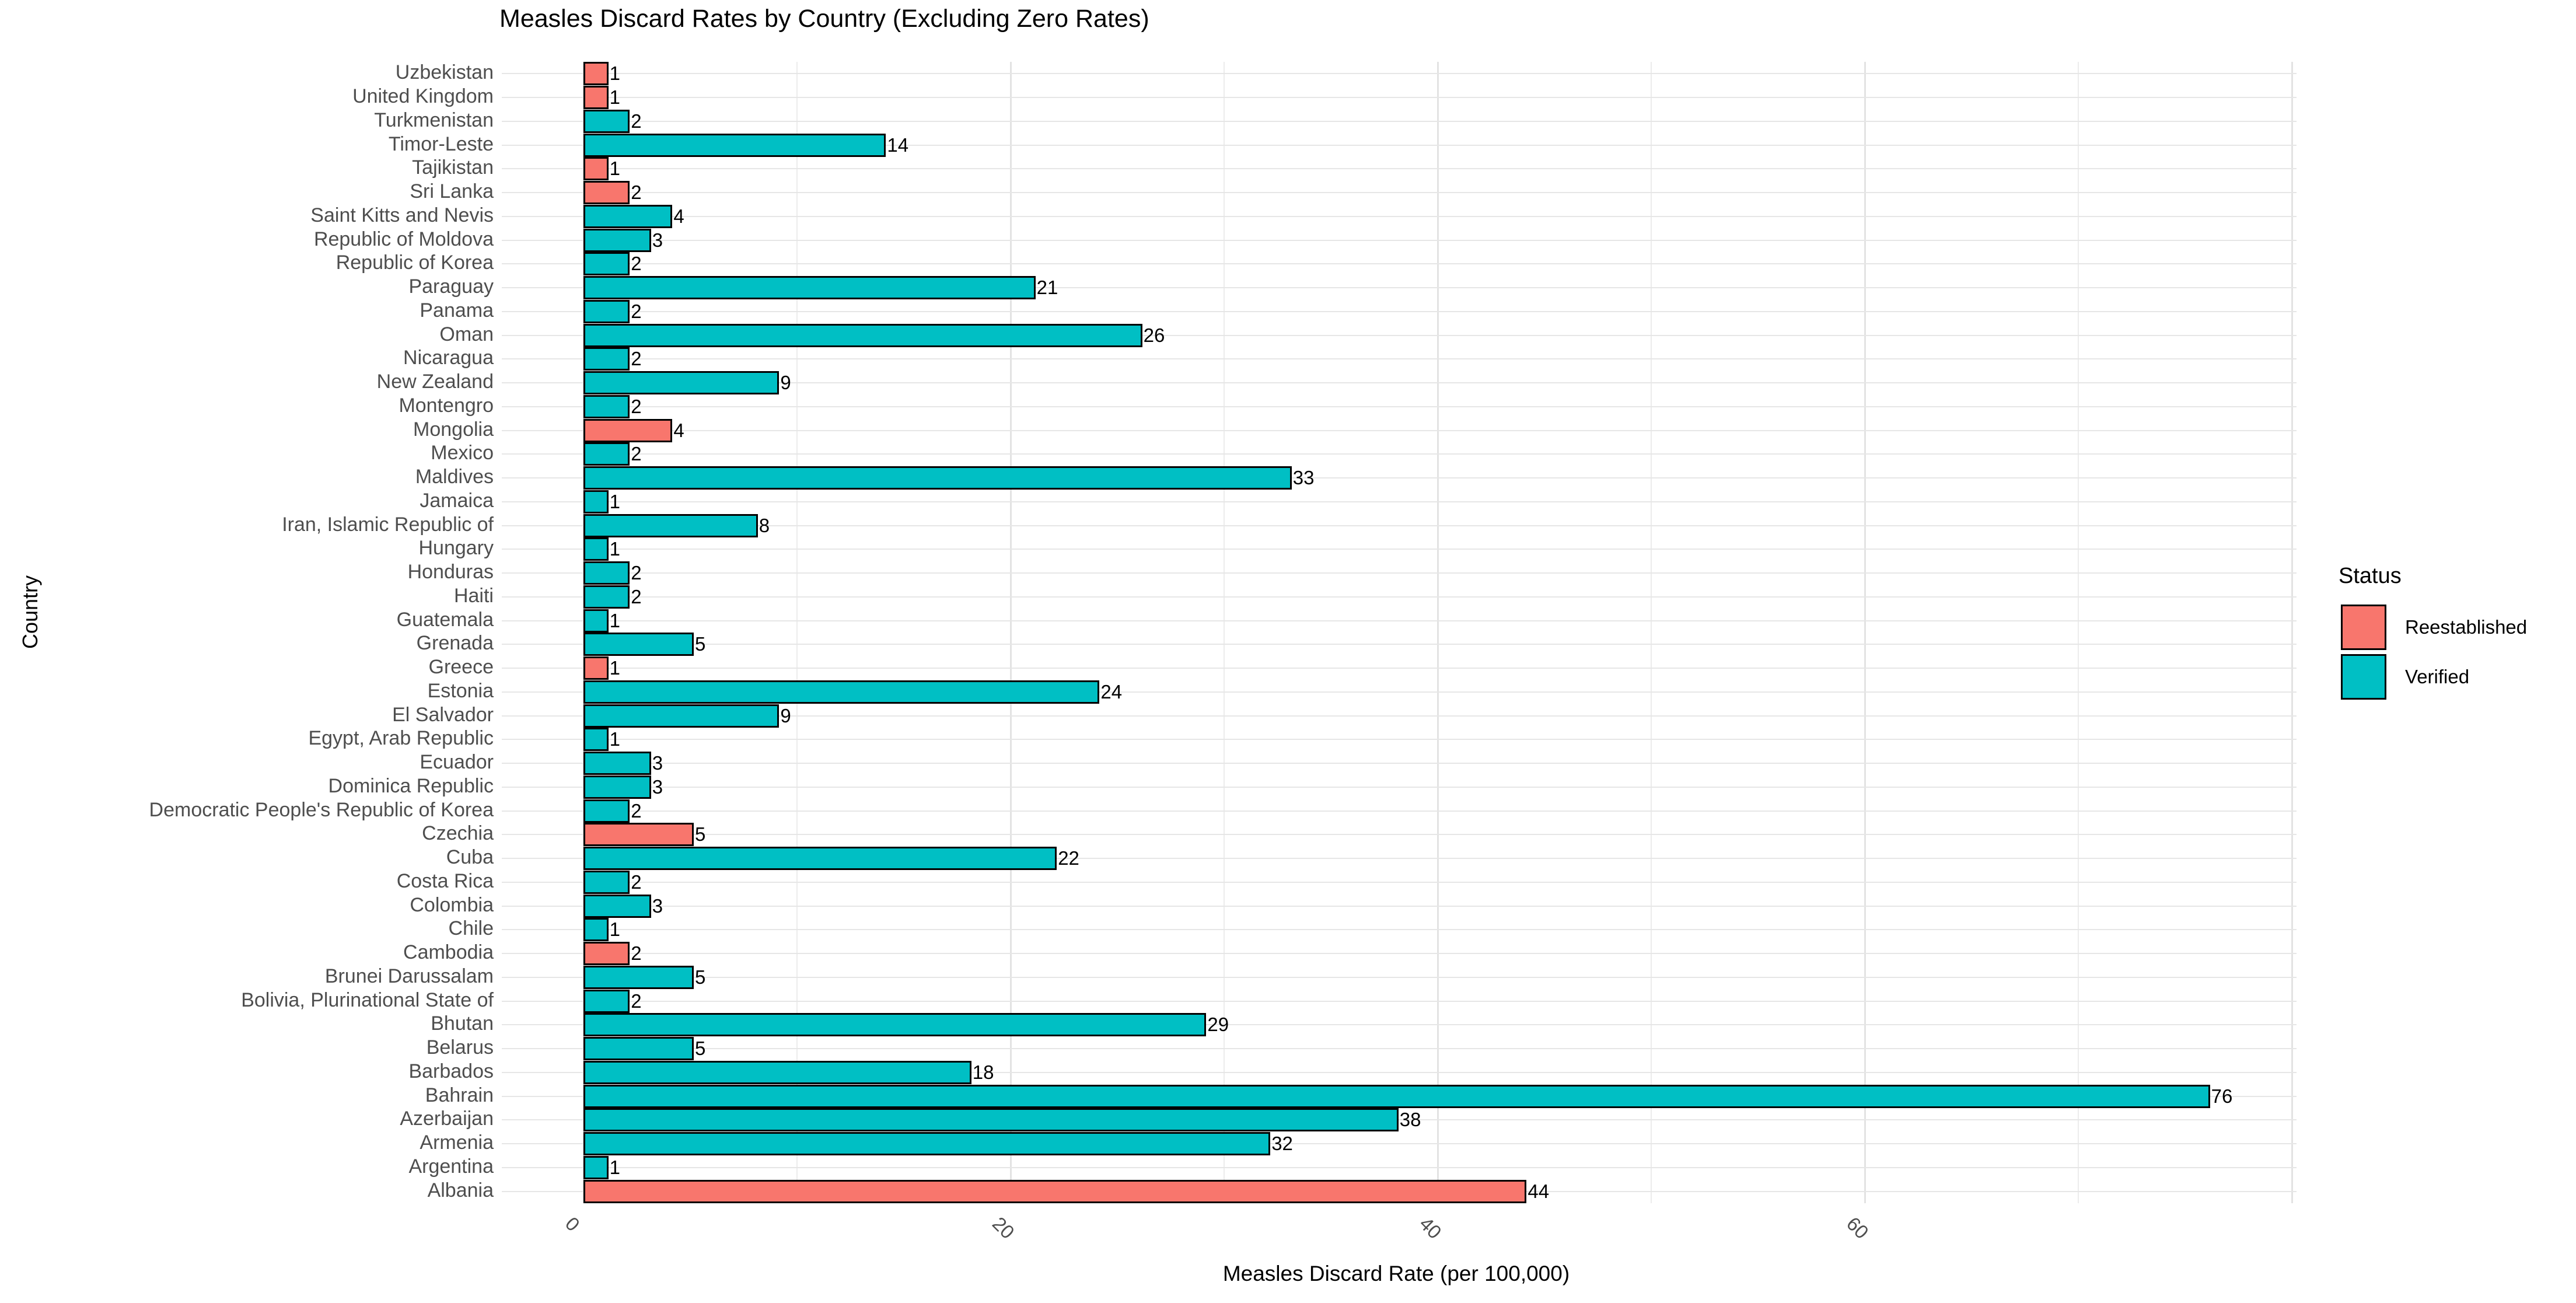 The image size is (2576, 1303). Describe the element at coordinates (2370, 576) in the screenshot. I see `legend-title: Status` at that location.